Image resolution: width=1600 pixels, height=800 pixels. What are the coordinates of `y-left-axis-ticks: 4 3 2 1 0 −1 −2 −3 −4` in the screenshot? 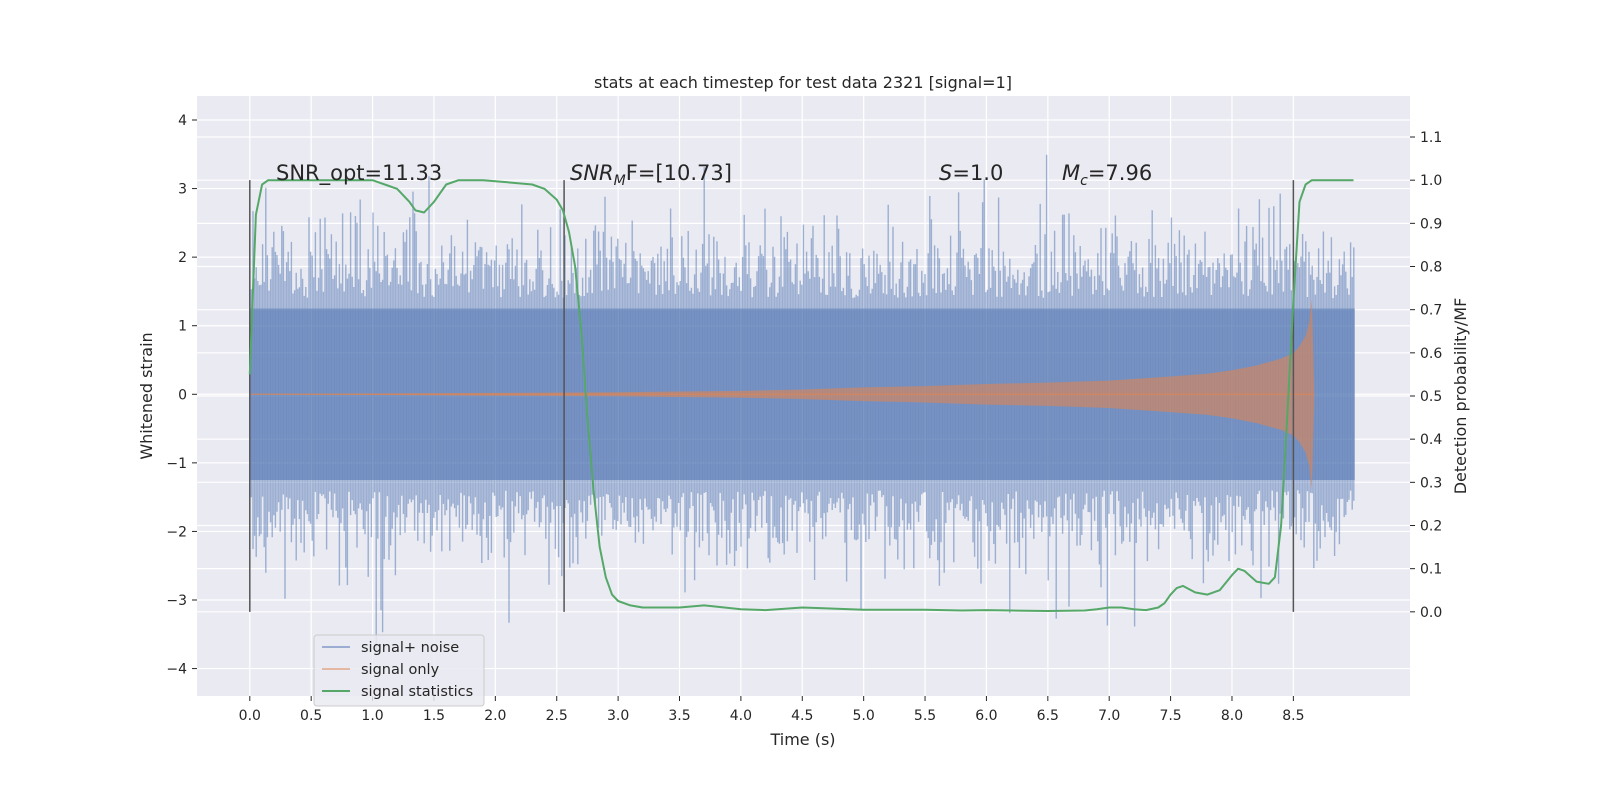 It's located at (181, 395).